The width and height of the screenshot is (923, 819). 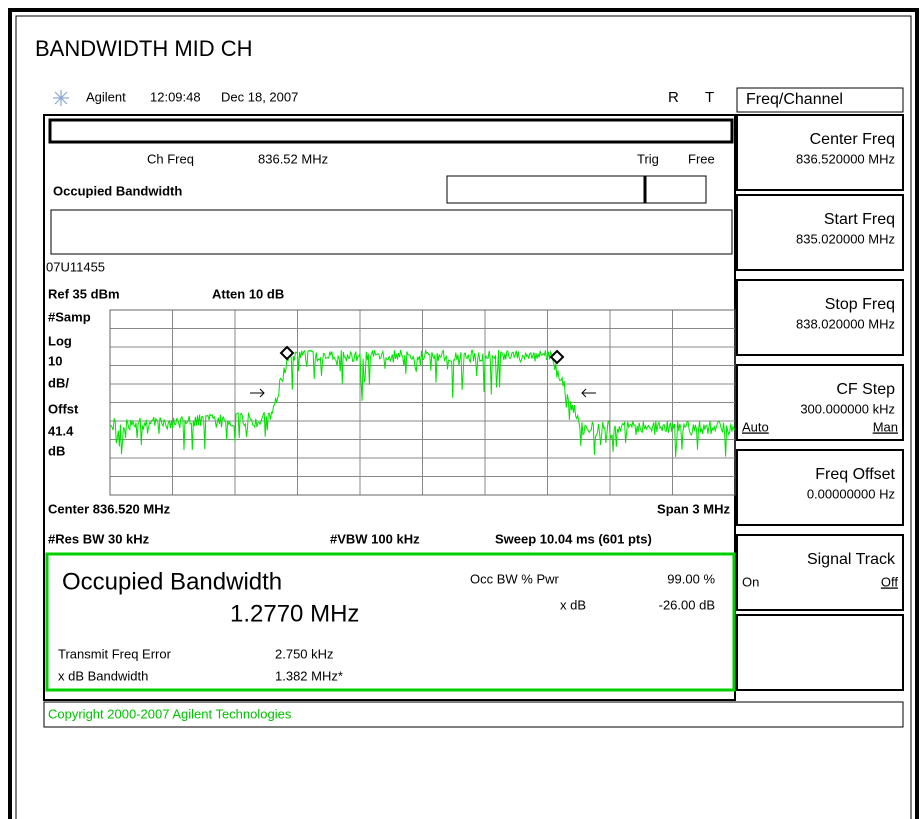 I want to click on softkey: Center Freq 836.520000 MHz, so click(x=820, y=152).